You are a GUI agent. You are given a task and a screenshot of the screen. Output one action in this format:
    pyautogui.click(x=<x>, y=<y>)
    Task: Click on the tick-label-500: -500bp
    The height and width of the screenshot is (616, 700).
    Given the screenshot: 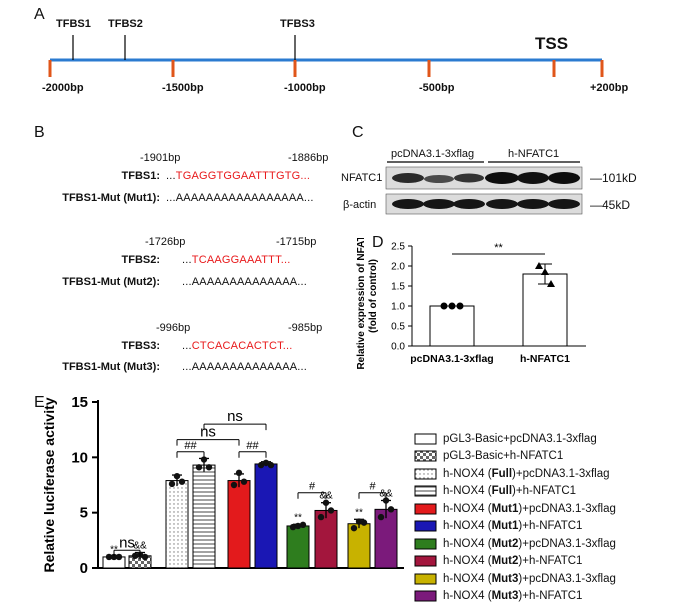 What is the action you would take?
    pyautogui.click(x=437, y=88)
    